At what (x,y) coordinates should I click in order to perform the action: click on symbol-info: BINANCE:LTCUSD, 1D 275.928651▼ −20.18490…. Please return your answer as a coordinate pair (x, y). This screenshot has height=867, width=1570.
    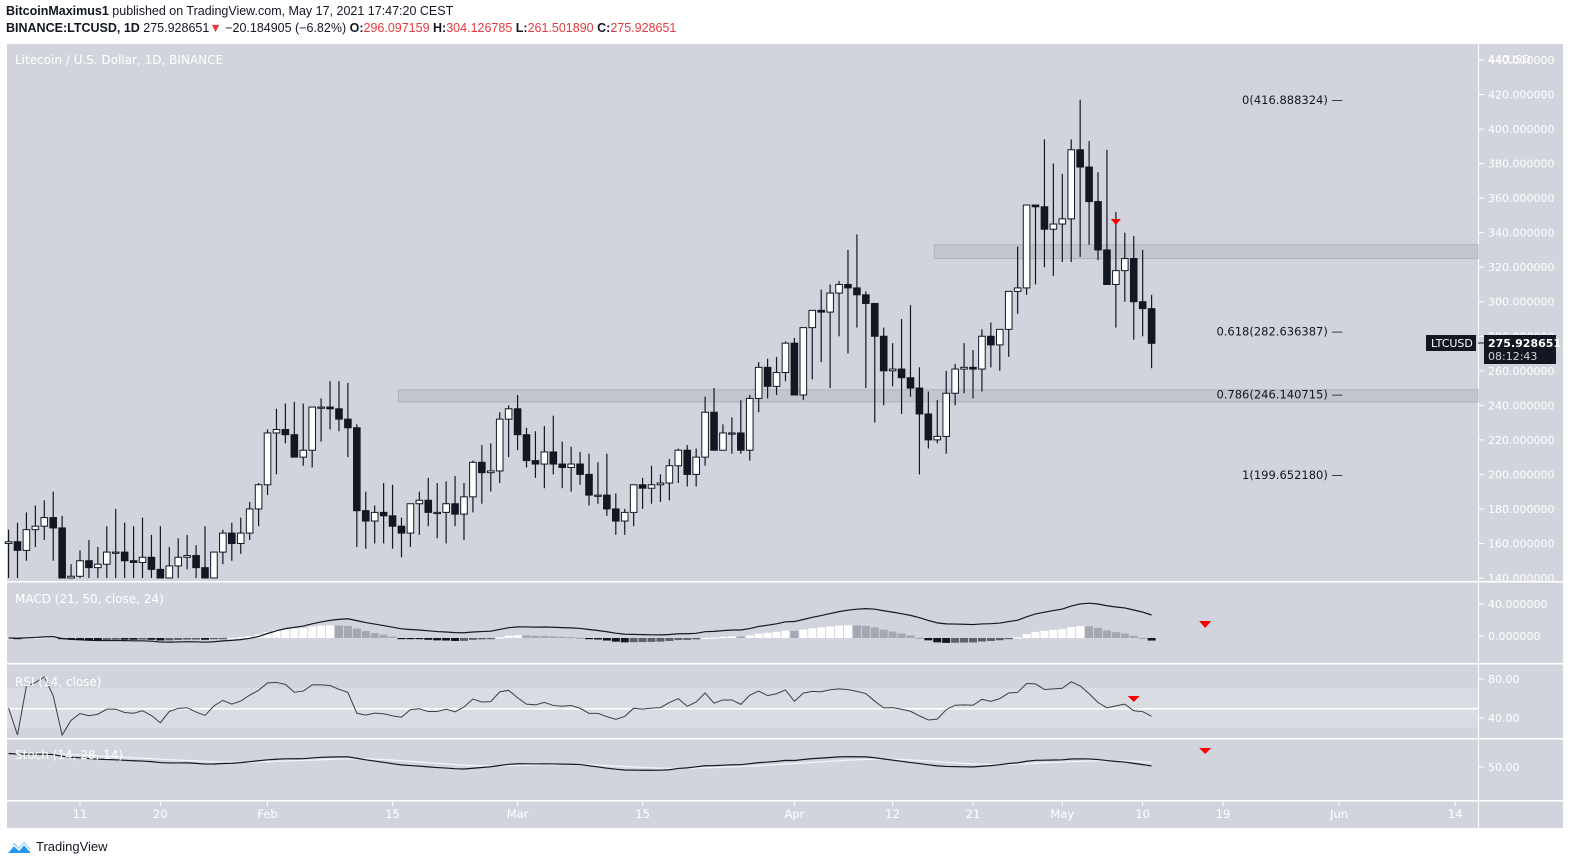
    Looking at the image, I should click on (341, 28).